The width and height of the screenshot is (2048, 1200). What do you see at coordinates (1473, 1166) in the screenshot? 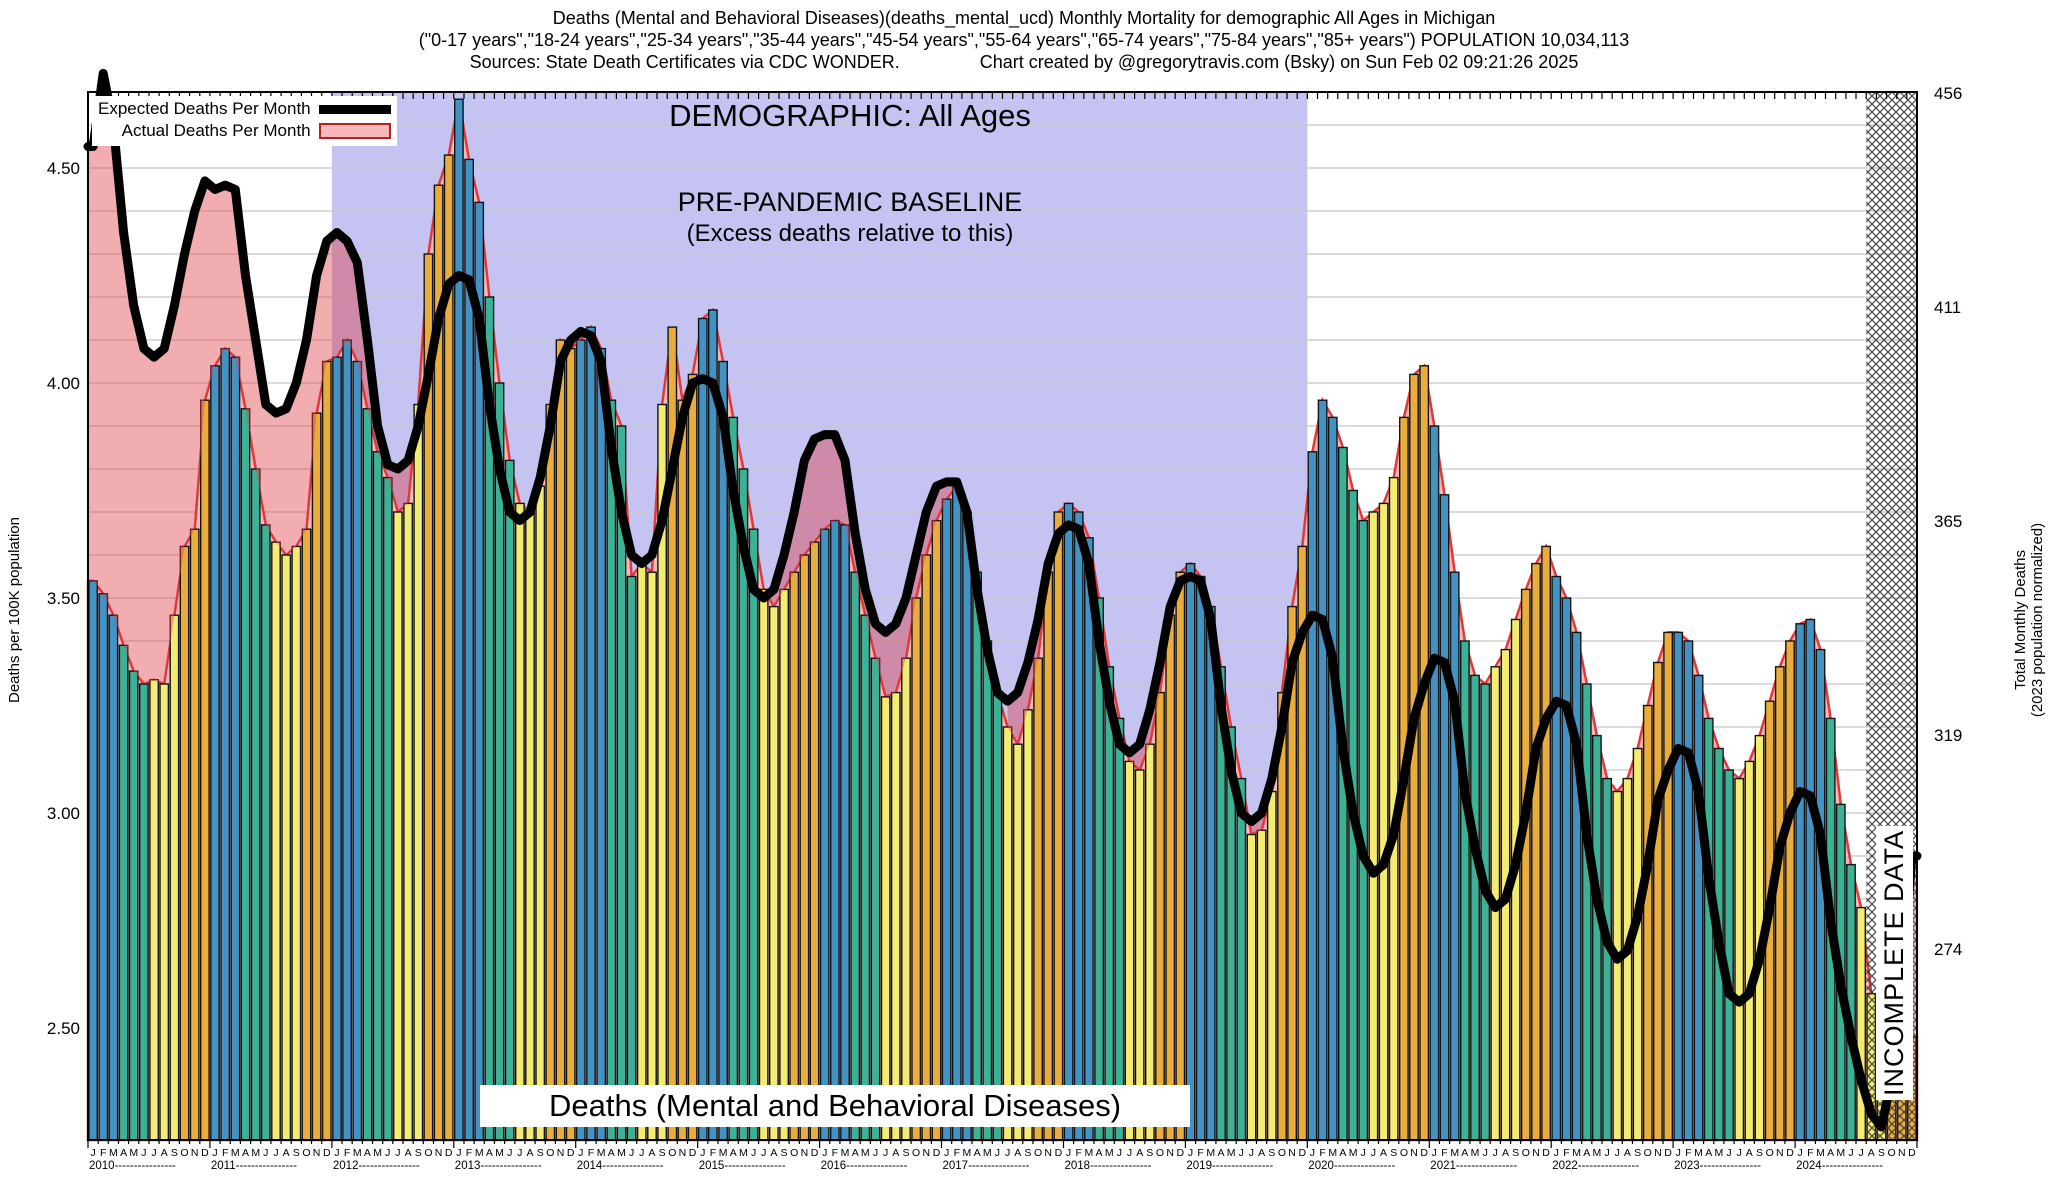
I see `svg-text: 2021----------------` at bounding box center [1473, 1166].